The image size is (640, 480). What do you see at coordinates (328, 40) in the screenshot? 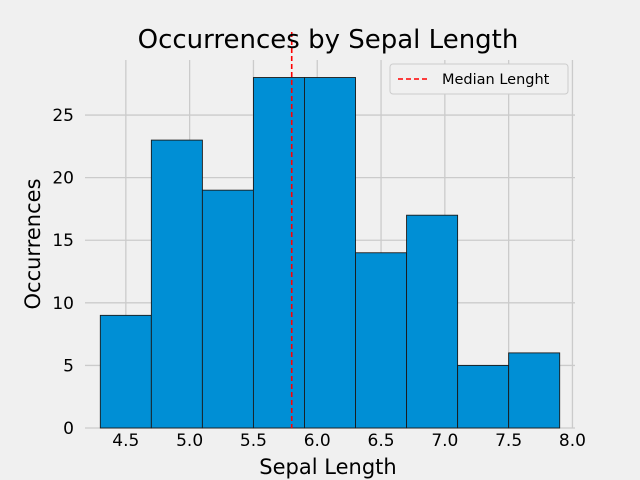
I see `chart-title: Occurrences by Sepal Length` at bounding box center [328, 40].